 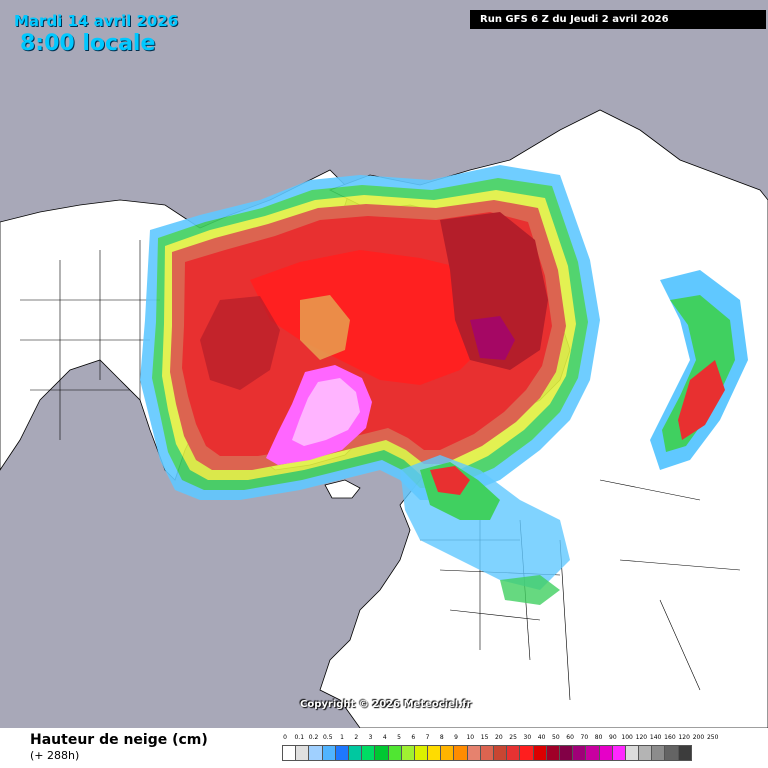 I want to click on scale-label: 5, so click(x=399, y=737).